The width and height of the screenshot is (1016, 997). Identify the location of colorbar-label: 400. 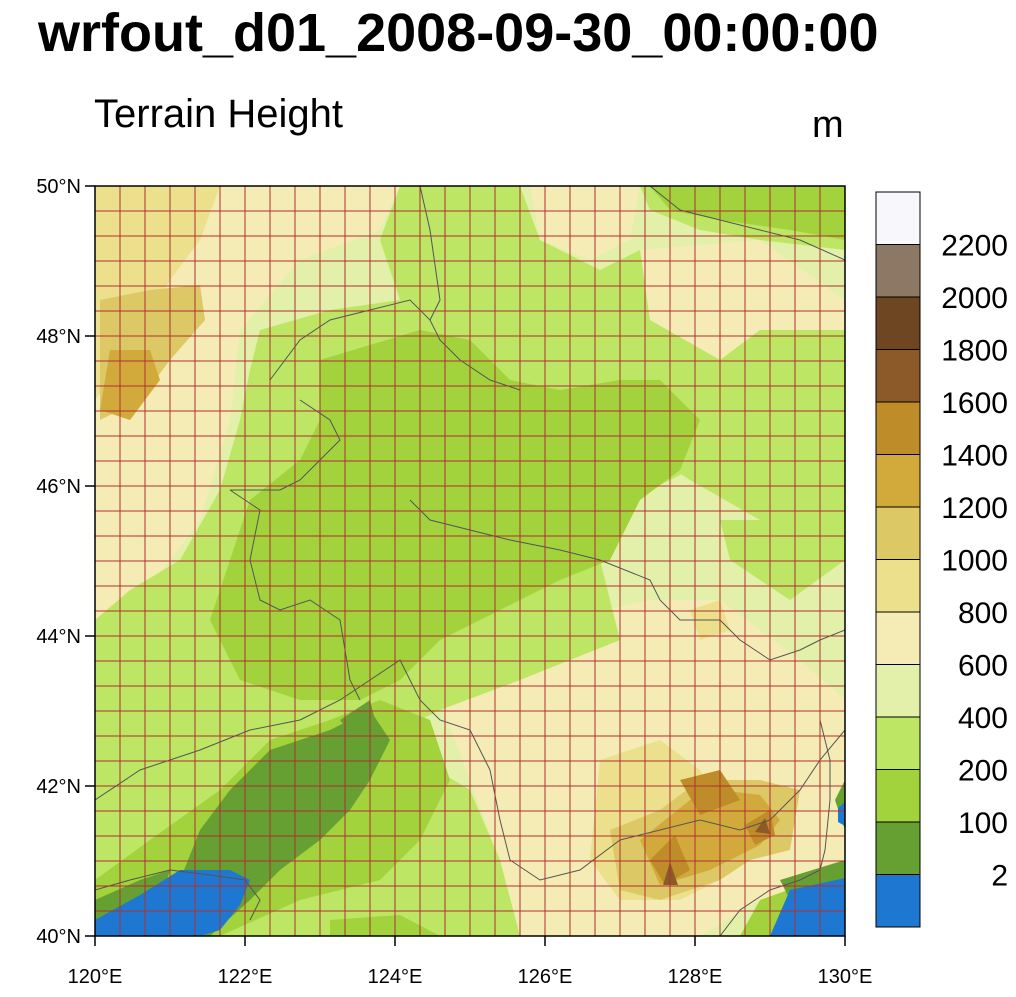
(983, 718).